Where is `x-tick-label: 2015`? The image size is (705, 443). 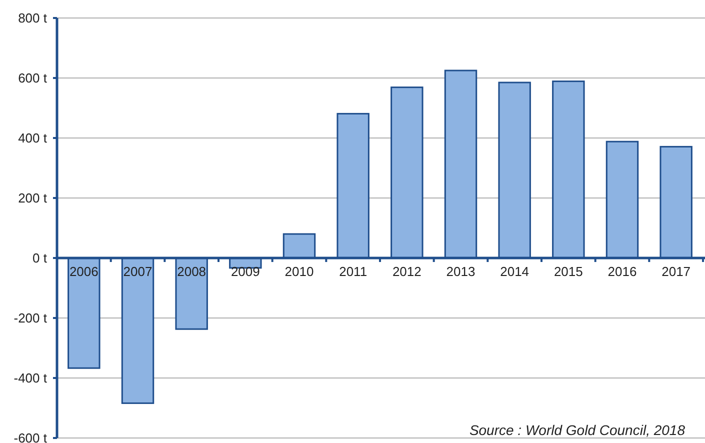 x-tick-label: 2015 is located at coordinates (568, 271).